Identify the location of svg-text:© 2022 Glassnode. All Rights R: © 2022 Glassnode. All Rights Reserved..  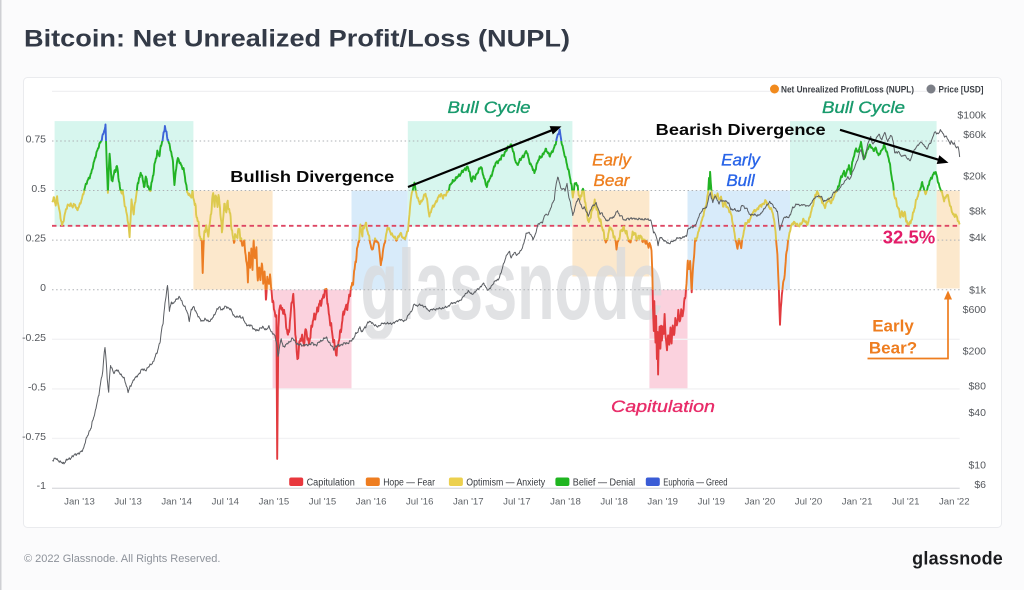
(122, 559).